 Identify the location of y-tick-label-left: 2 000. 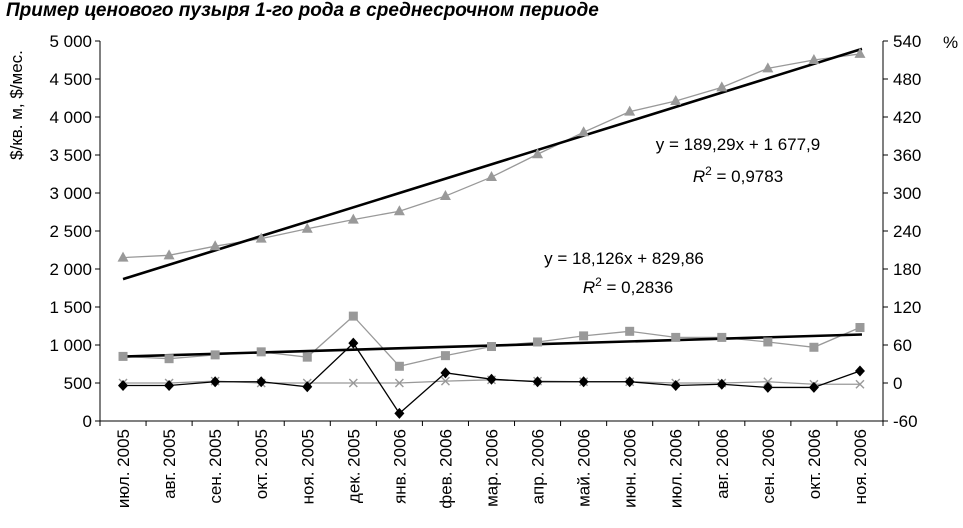
(70, 269).